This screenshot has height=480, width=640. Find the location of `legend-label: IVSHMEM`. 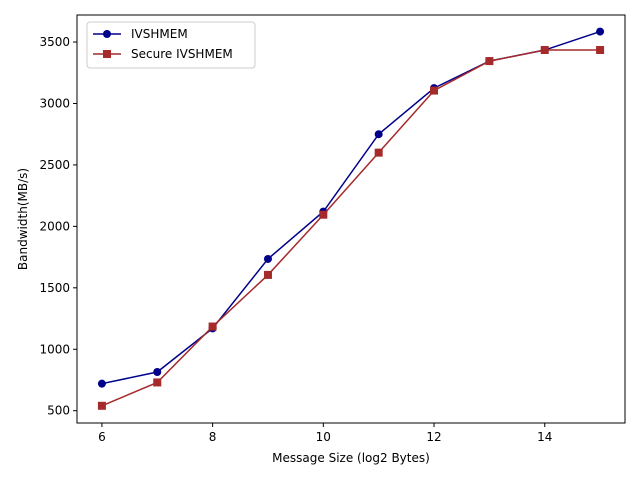

legend-label: IVSHMEM is located at coordinates (159, 34).